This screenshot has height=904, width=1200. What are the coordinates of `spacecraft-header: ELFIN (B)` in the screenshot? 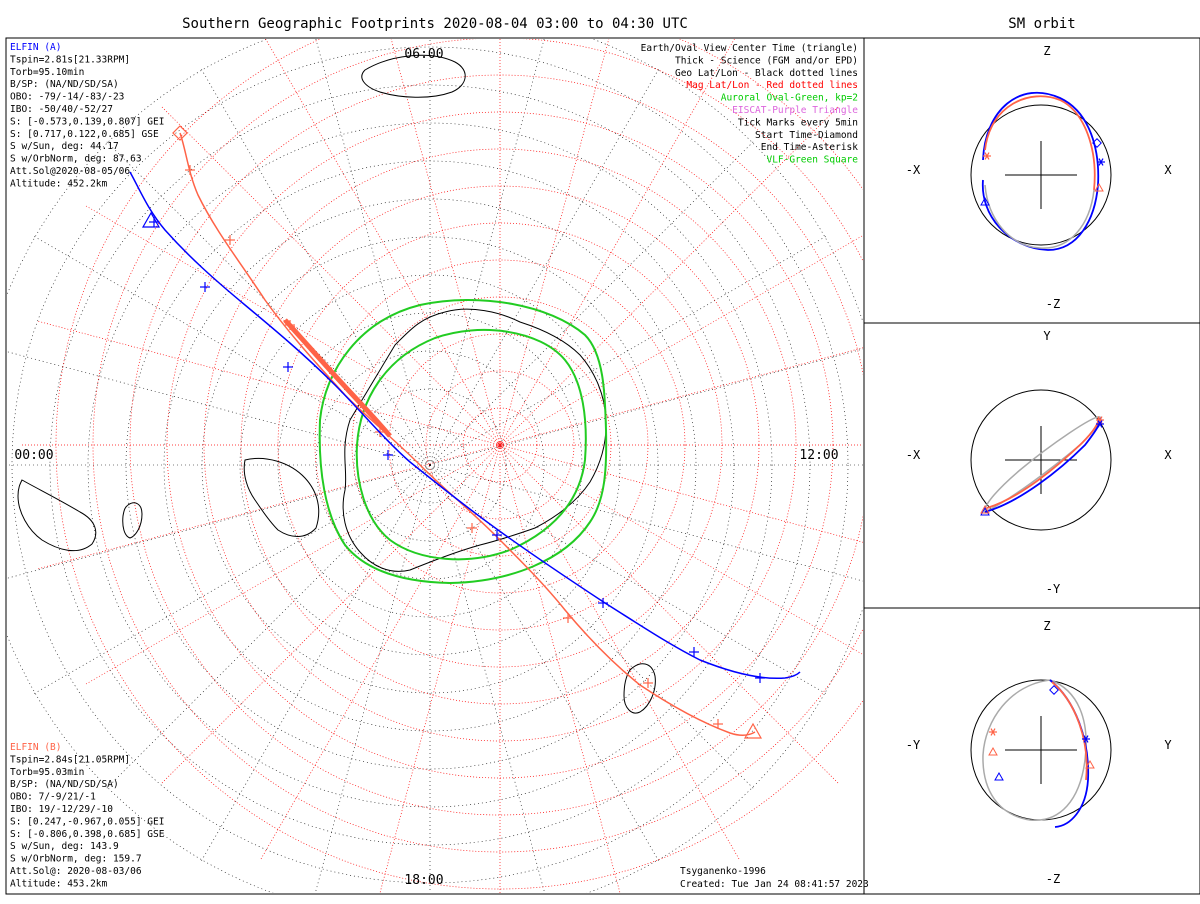 It's located at (35, 747).